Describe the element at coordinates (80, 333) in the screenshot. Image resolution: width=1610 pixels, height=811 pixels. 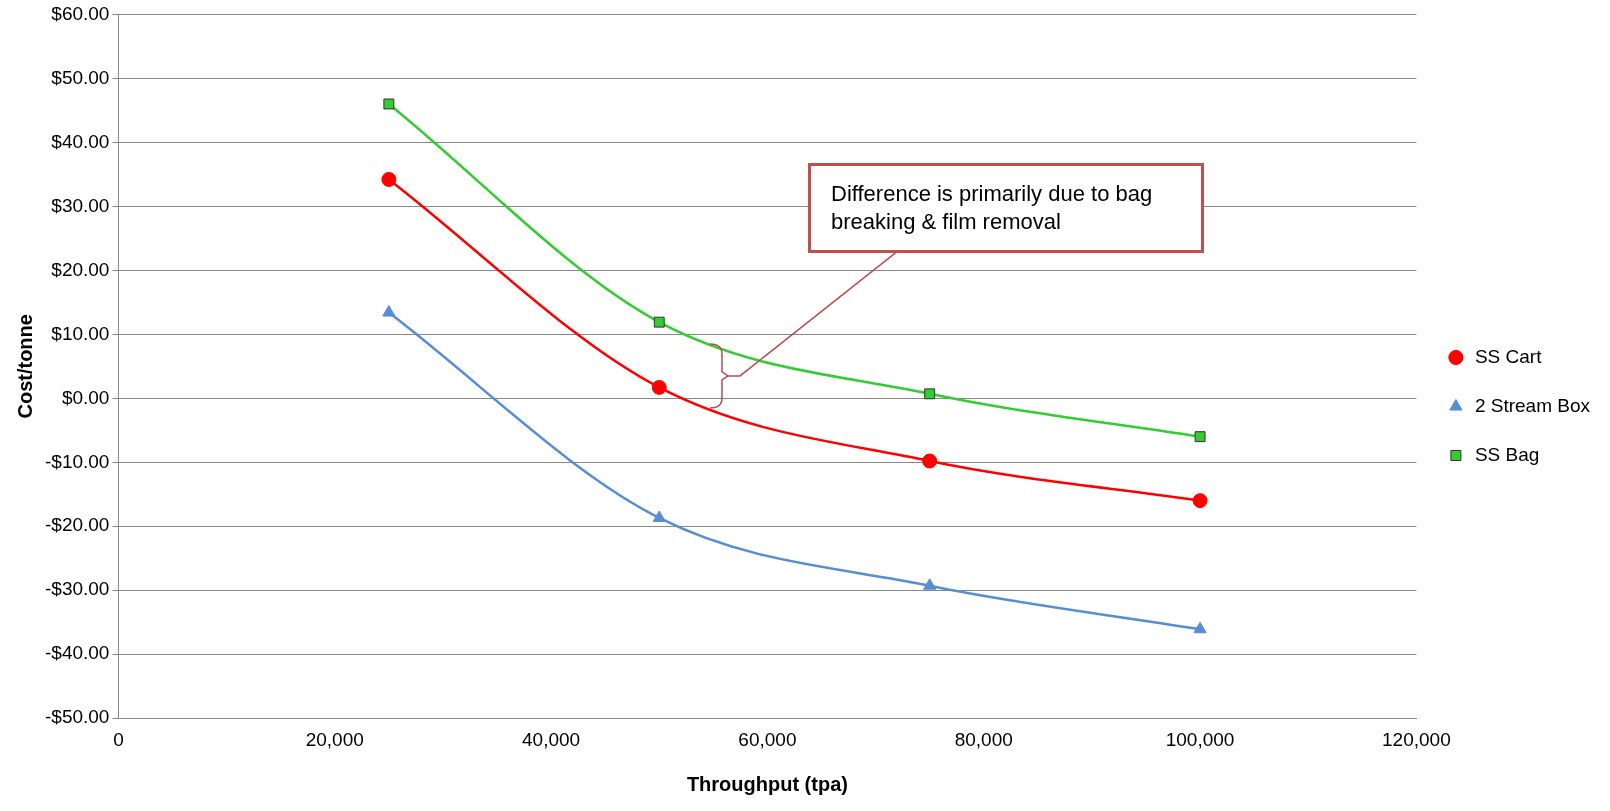
I see `y-tick-label: $10.00` at that location.